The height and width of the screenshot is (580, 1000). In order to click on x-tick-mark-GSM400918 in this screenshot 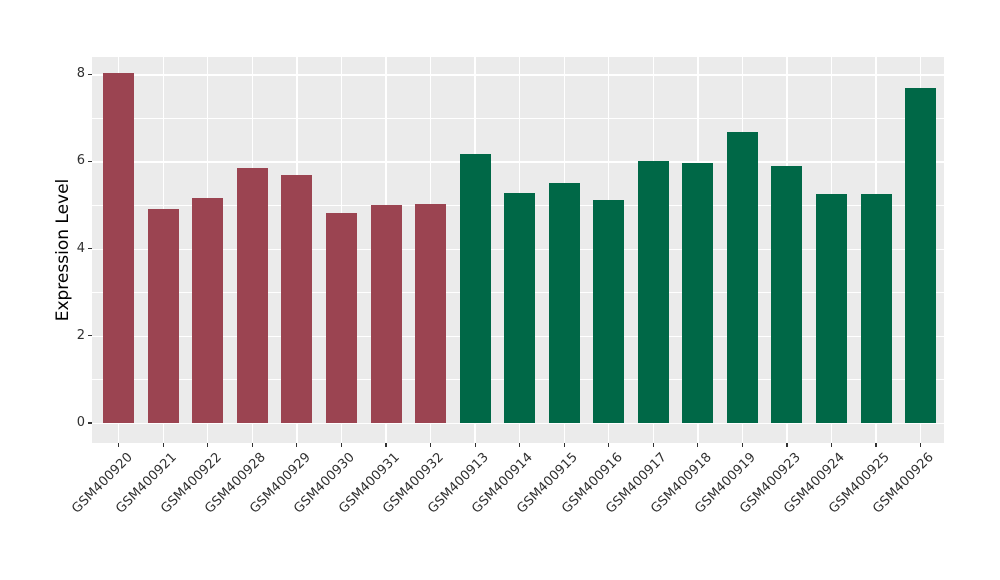, I will do `click(698, 445)`.